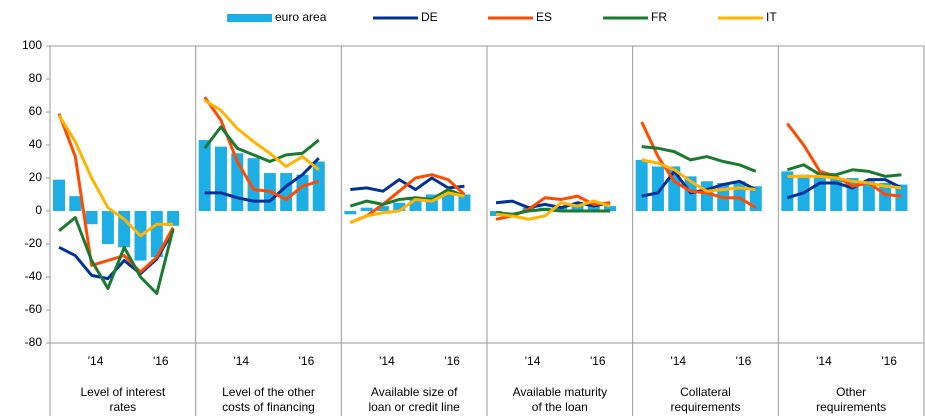  Describe the element at coordinates (771, 17) in the screenshot. I see `legend-label: IT` at that location.